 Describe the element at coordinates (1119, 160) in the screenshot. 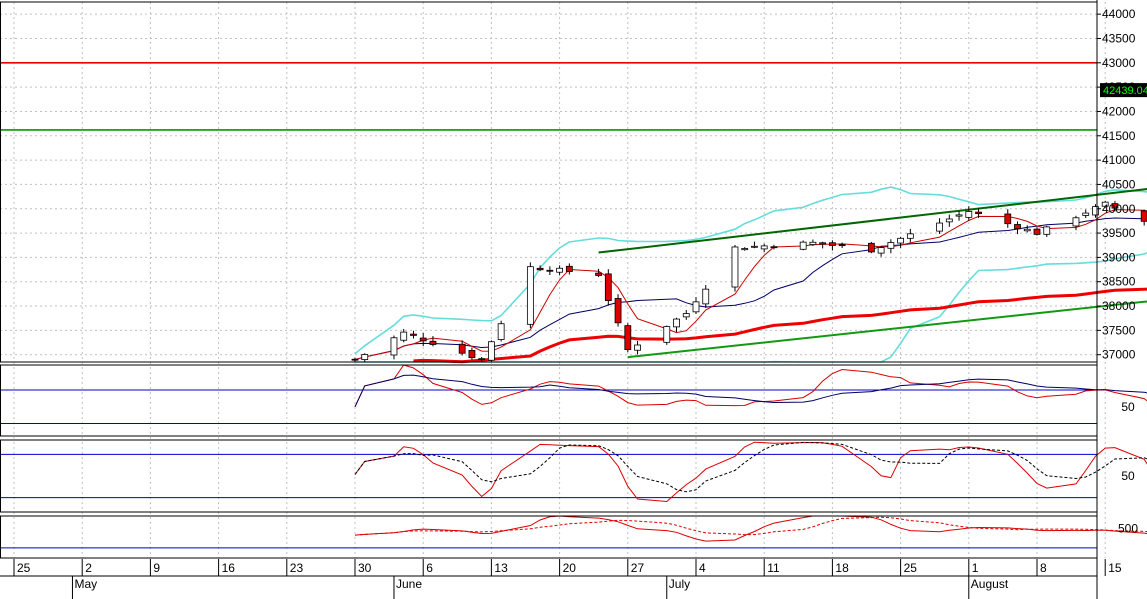

I see `price-tick-label: 41000` at that location.